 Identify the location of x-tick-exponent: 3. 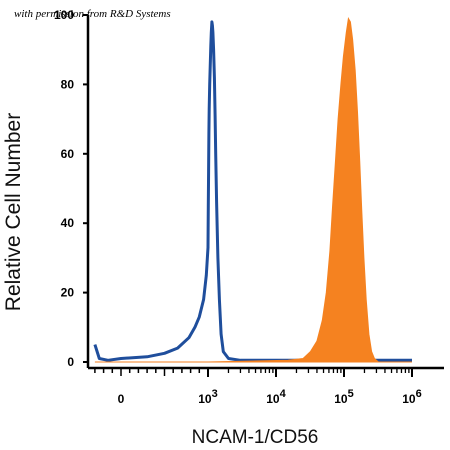
(215, 394).